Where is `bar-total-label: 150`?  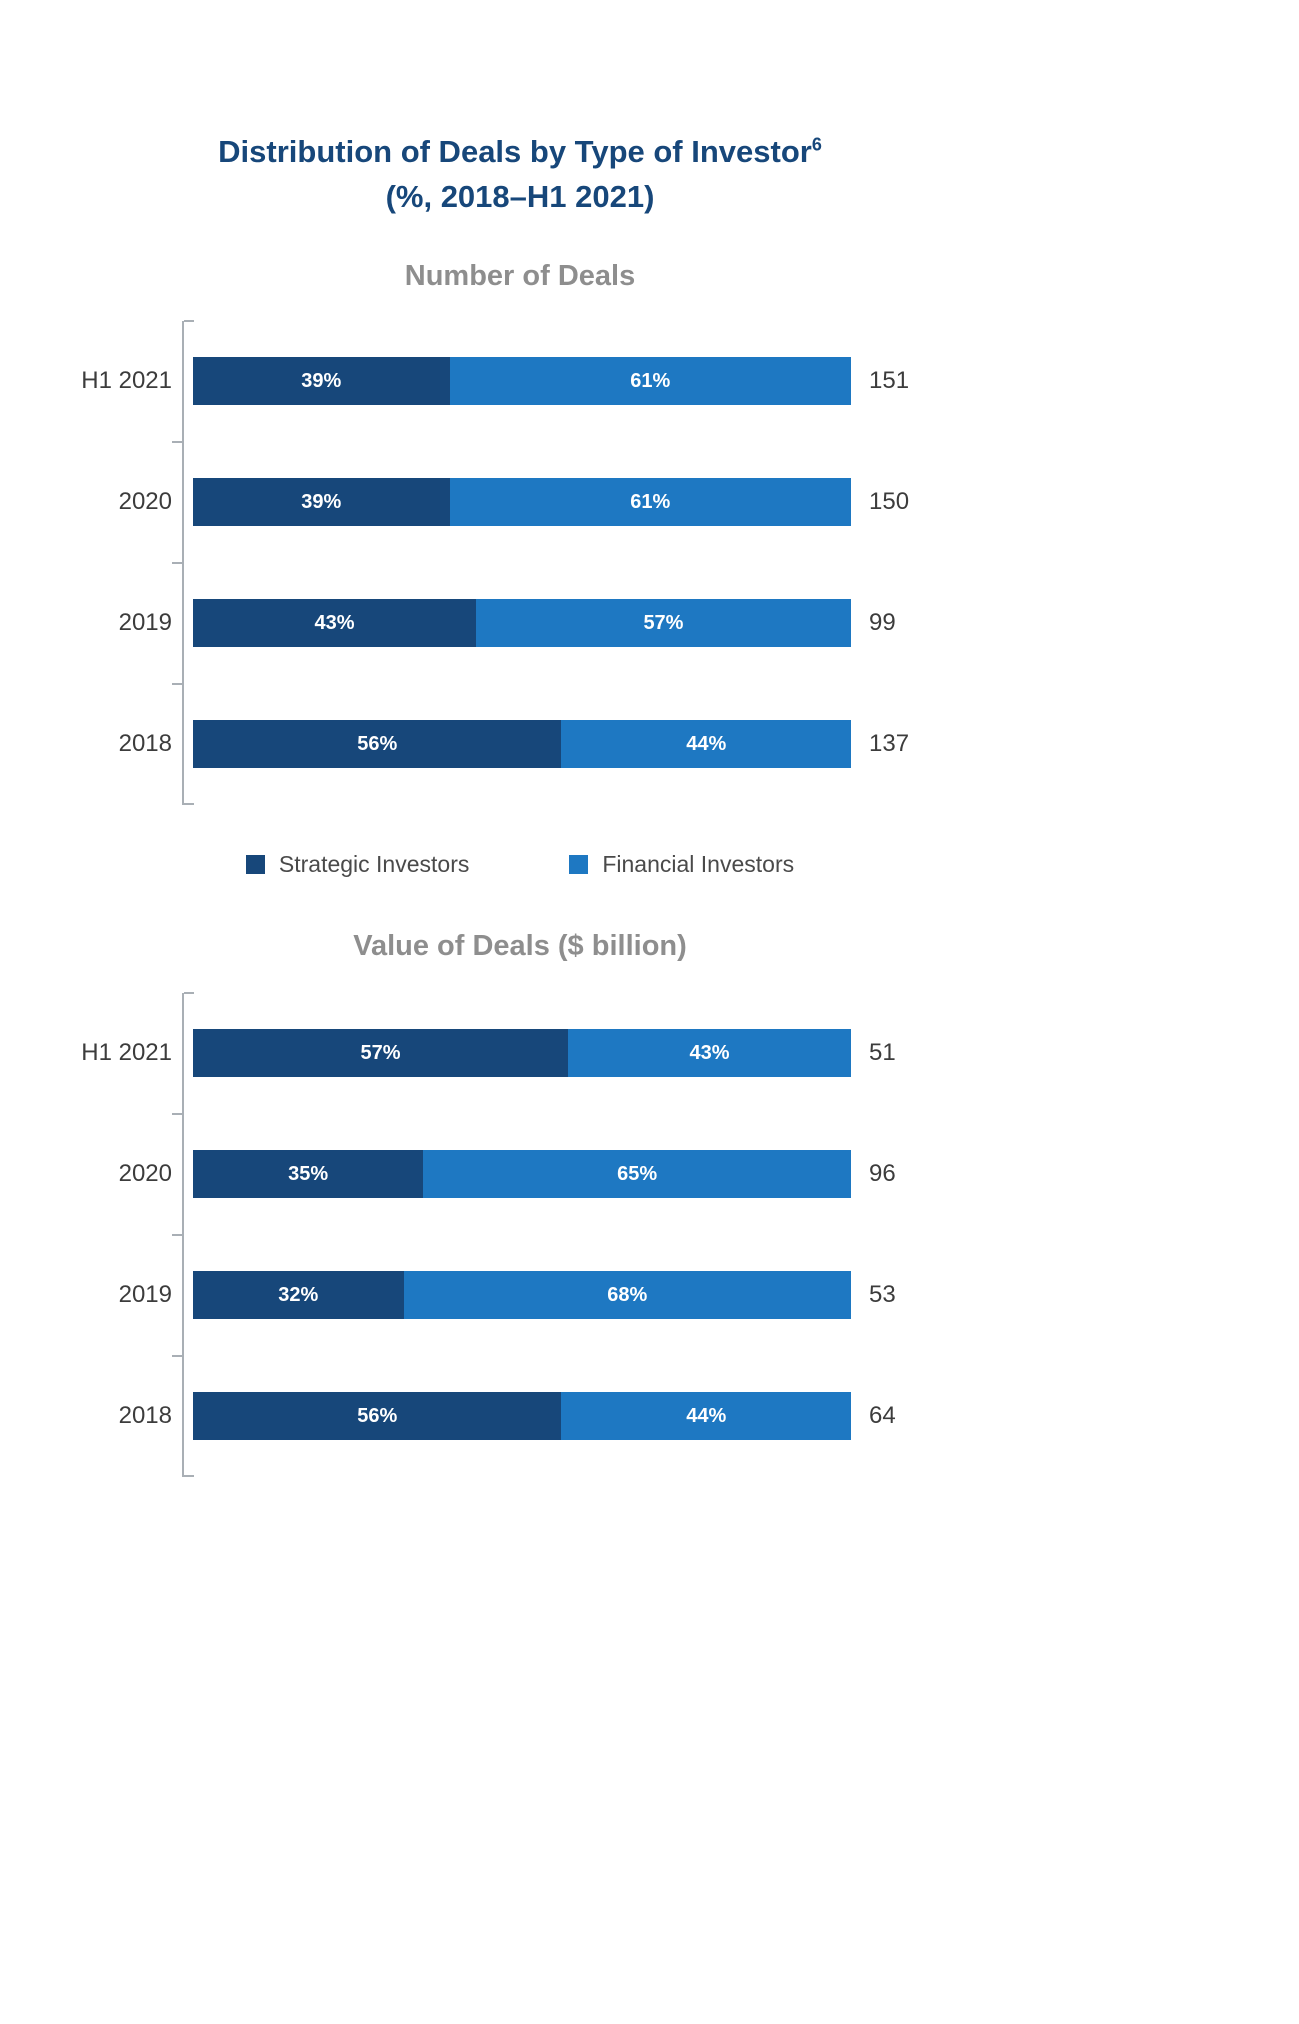
bar-total-label: 150 is located at coordinates (889, 502).